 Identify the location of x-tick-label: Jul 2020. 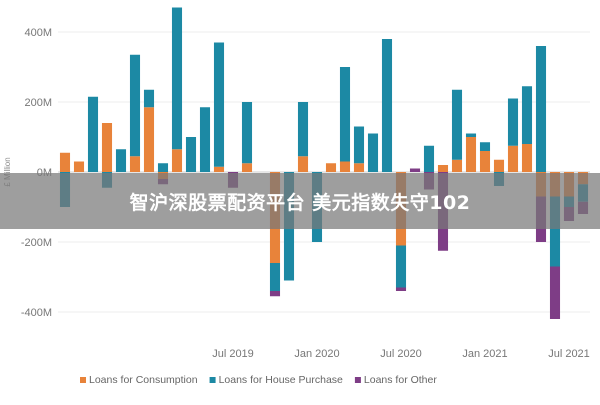
(401, 354).